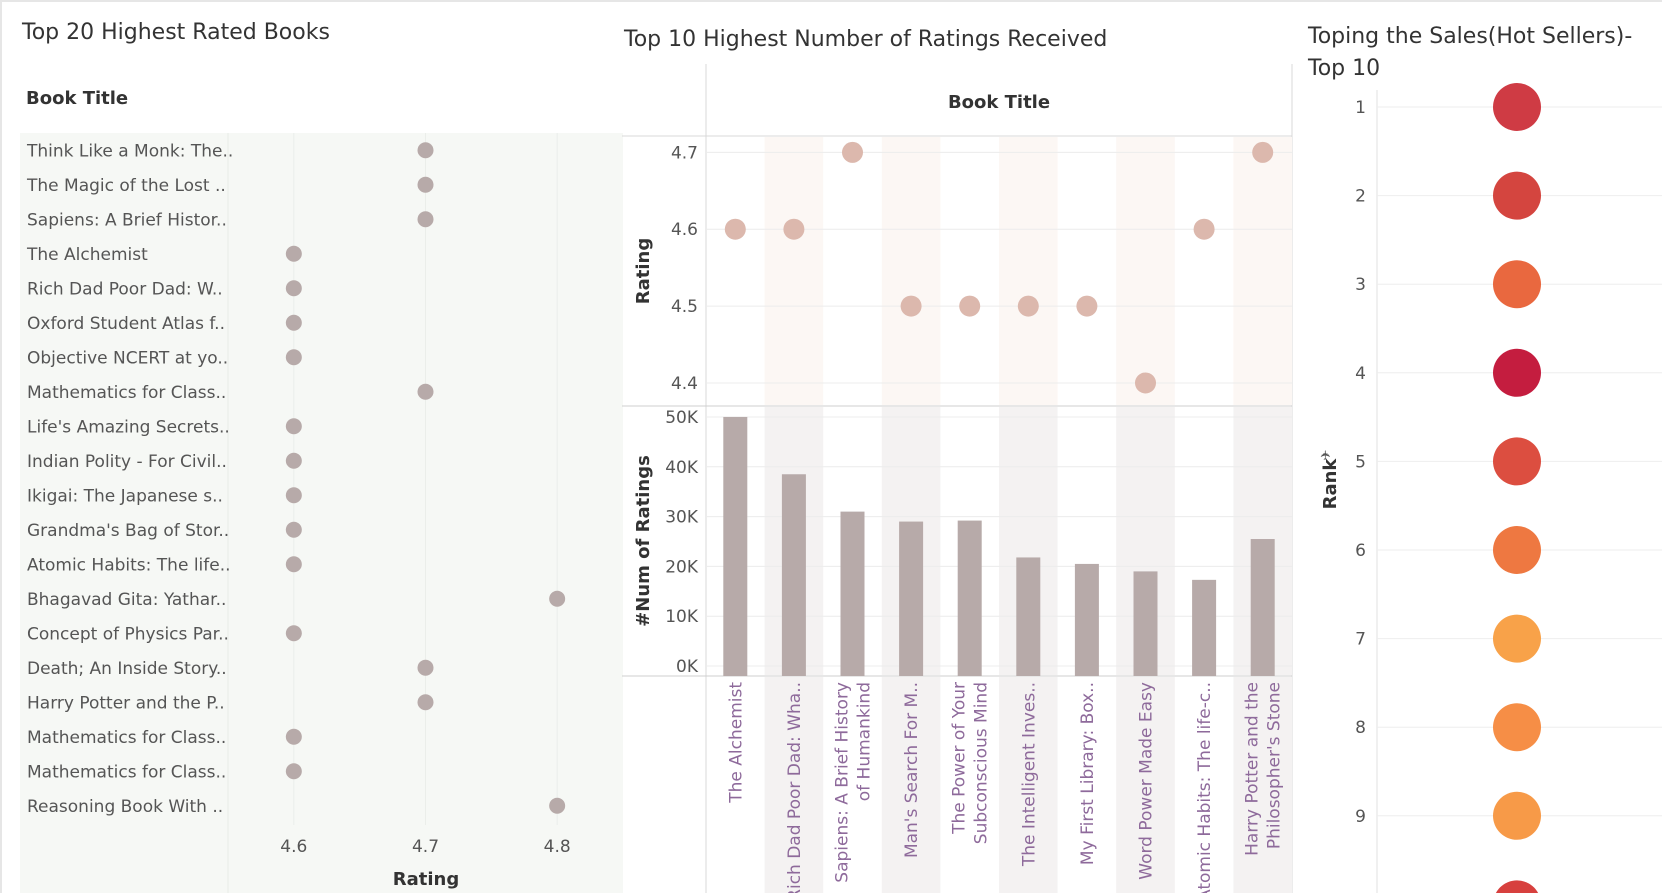  What do you see at coordinates (1470, 36) in the screenshot?
I see `panel3-title-line1: Toping the Sales(Hot Sellers)-` at bounding box center [1470, 36].